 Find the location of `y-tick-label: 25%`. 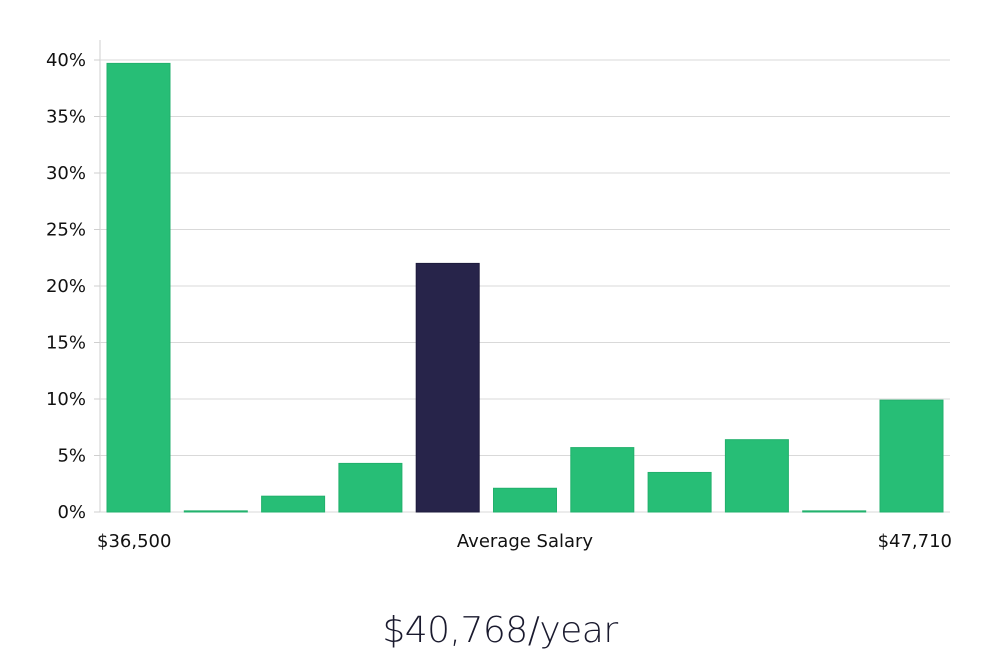

y-tick-label: 25% is located at coordinates (66, 230).